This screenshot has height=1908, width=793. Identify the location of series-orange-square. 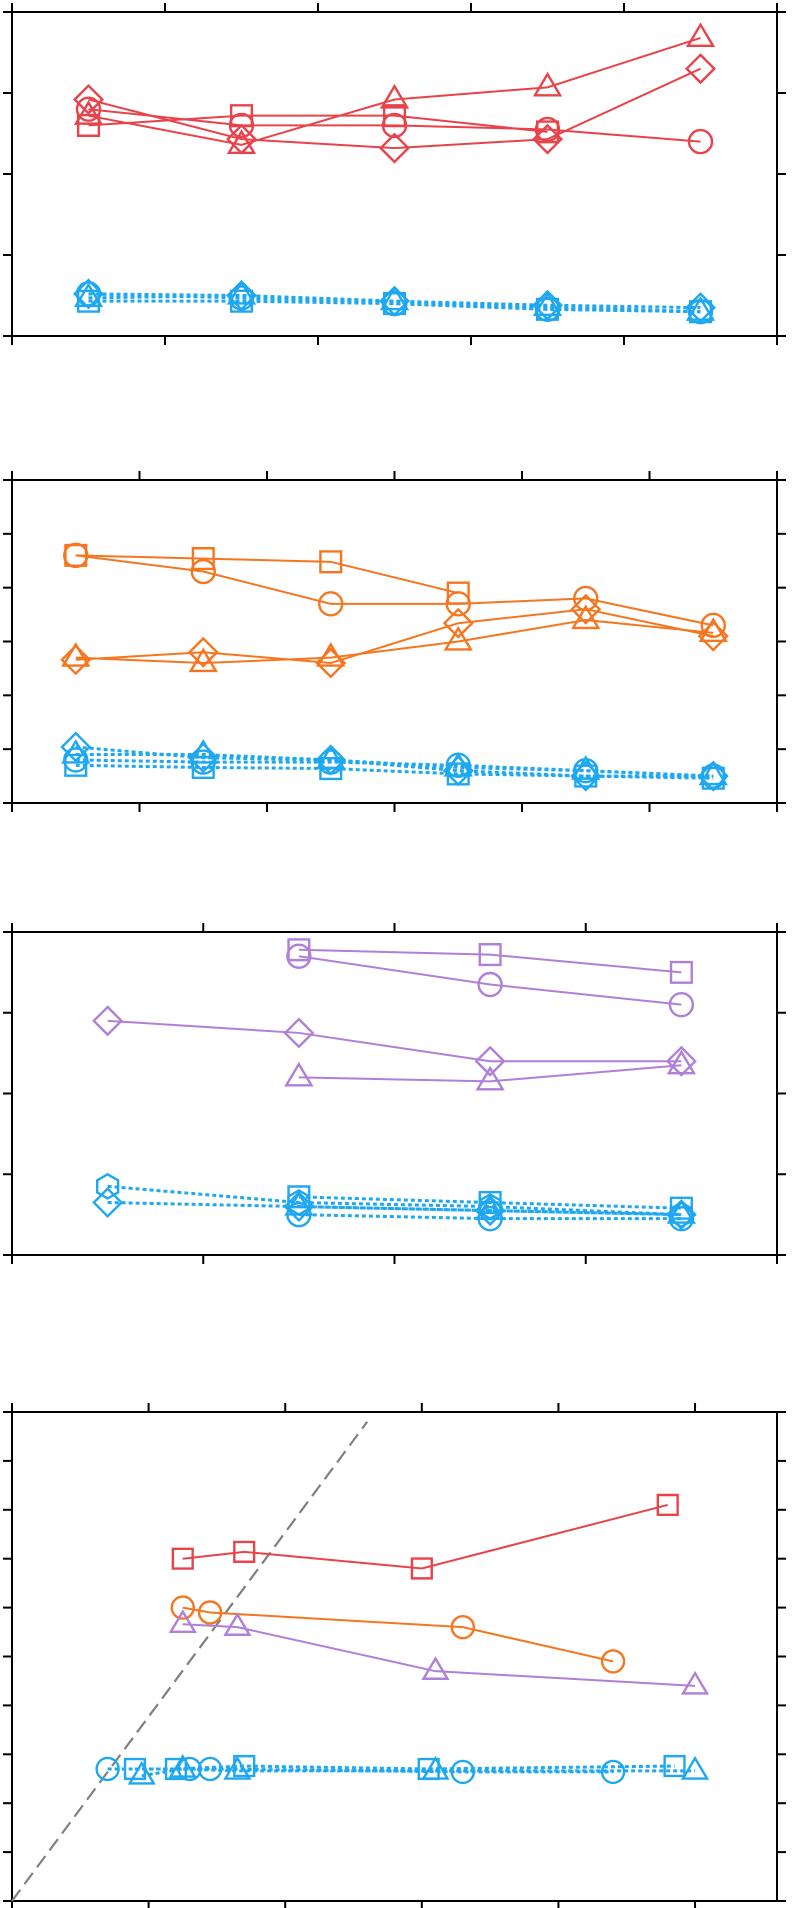
(267, 574).